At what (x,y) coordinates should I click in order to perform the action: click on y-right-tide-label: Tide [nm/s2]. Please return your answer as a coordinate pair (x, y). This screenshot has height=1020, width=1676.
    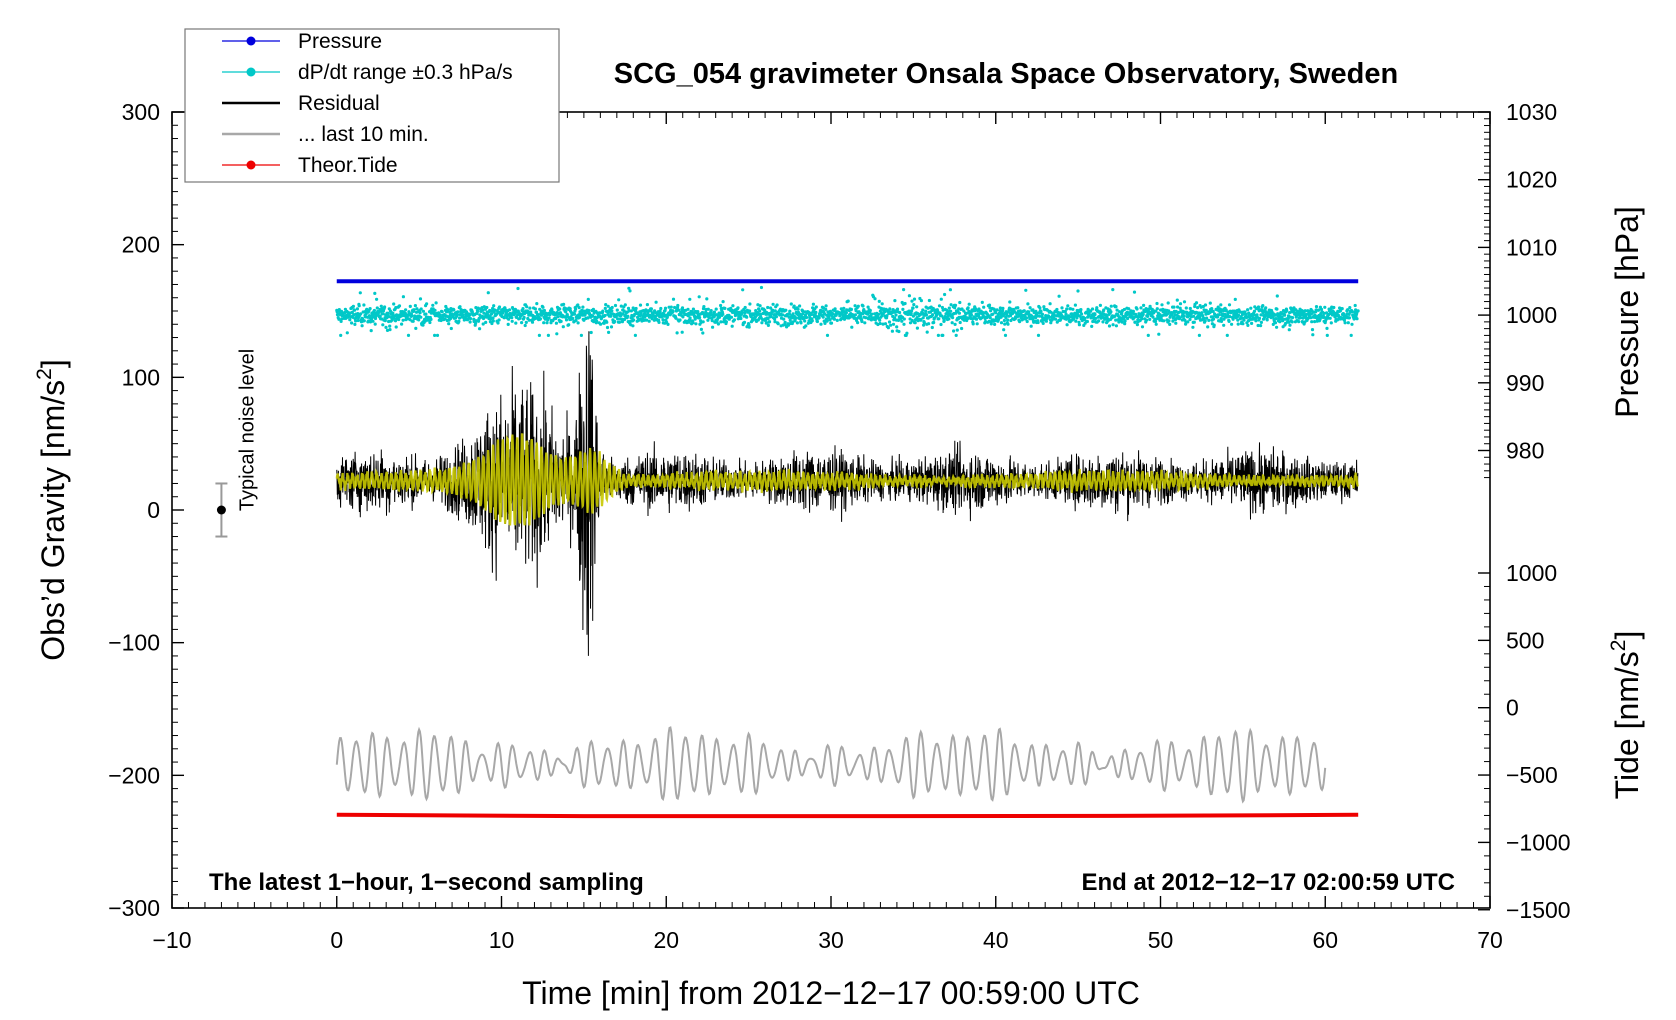
    Looking at the image, I should click on (1626, 715).